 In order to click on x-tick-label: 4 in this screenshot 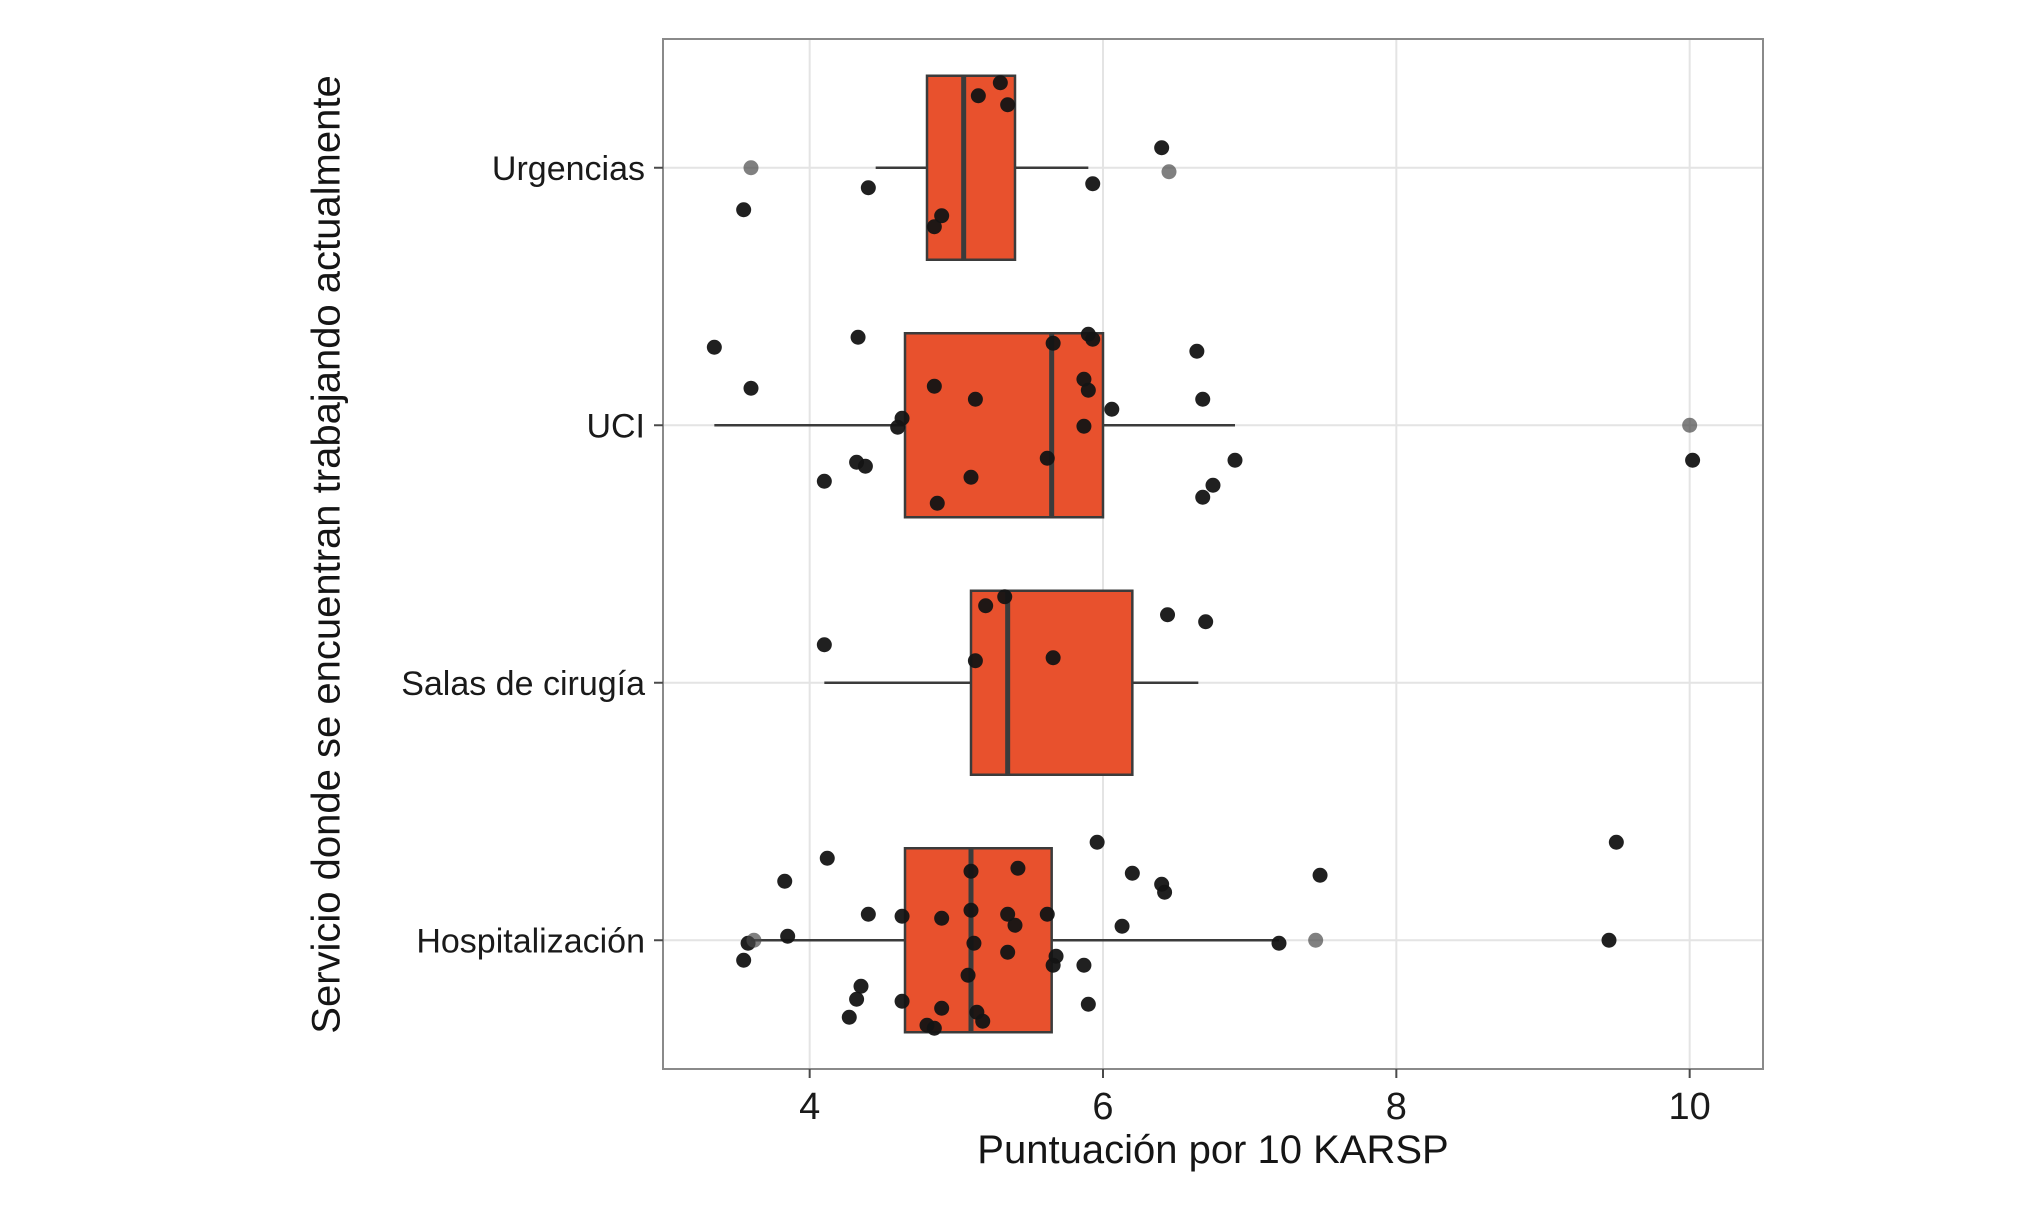, I will do `click(809, 1107)`.